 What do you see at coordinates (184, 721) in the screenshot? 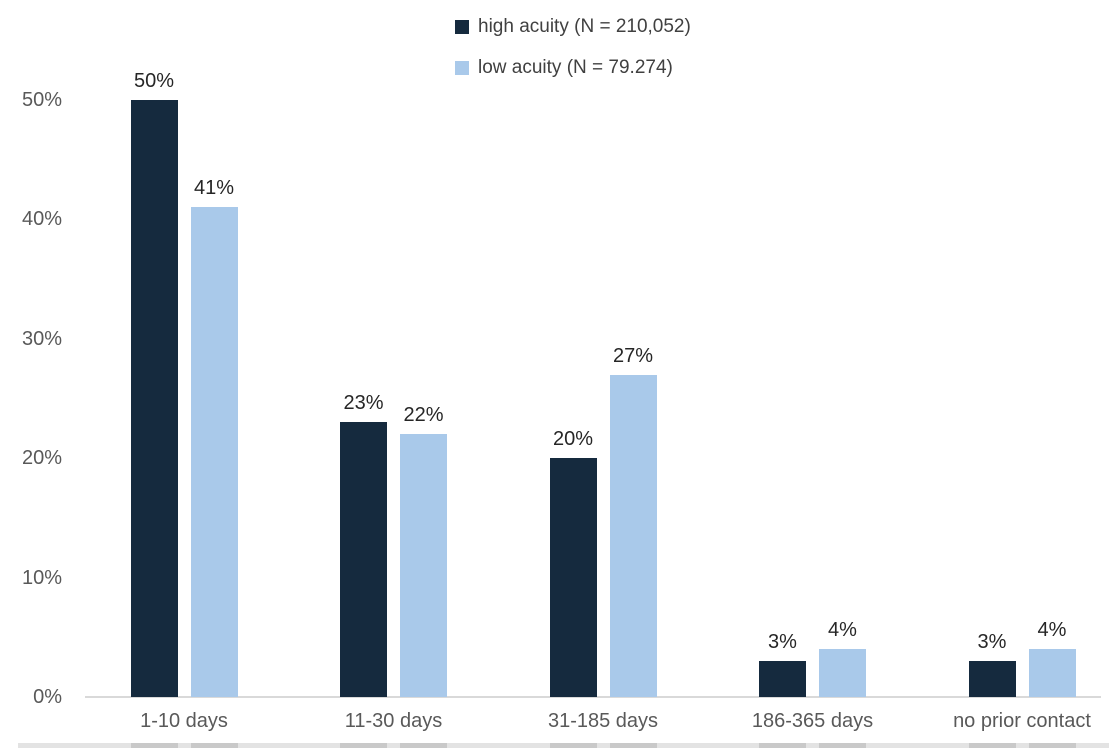
I see `x-axis-category-label: 1-10 days` at bounding box center [184, 721].